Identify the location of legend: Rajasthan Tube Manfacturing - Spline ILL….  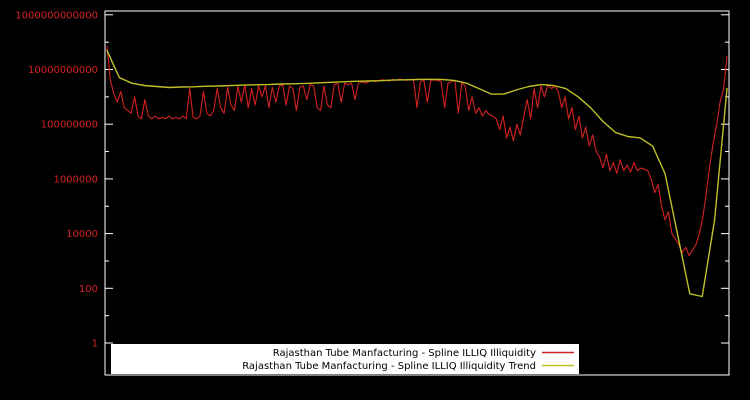
(345, 359).